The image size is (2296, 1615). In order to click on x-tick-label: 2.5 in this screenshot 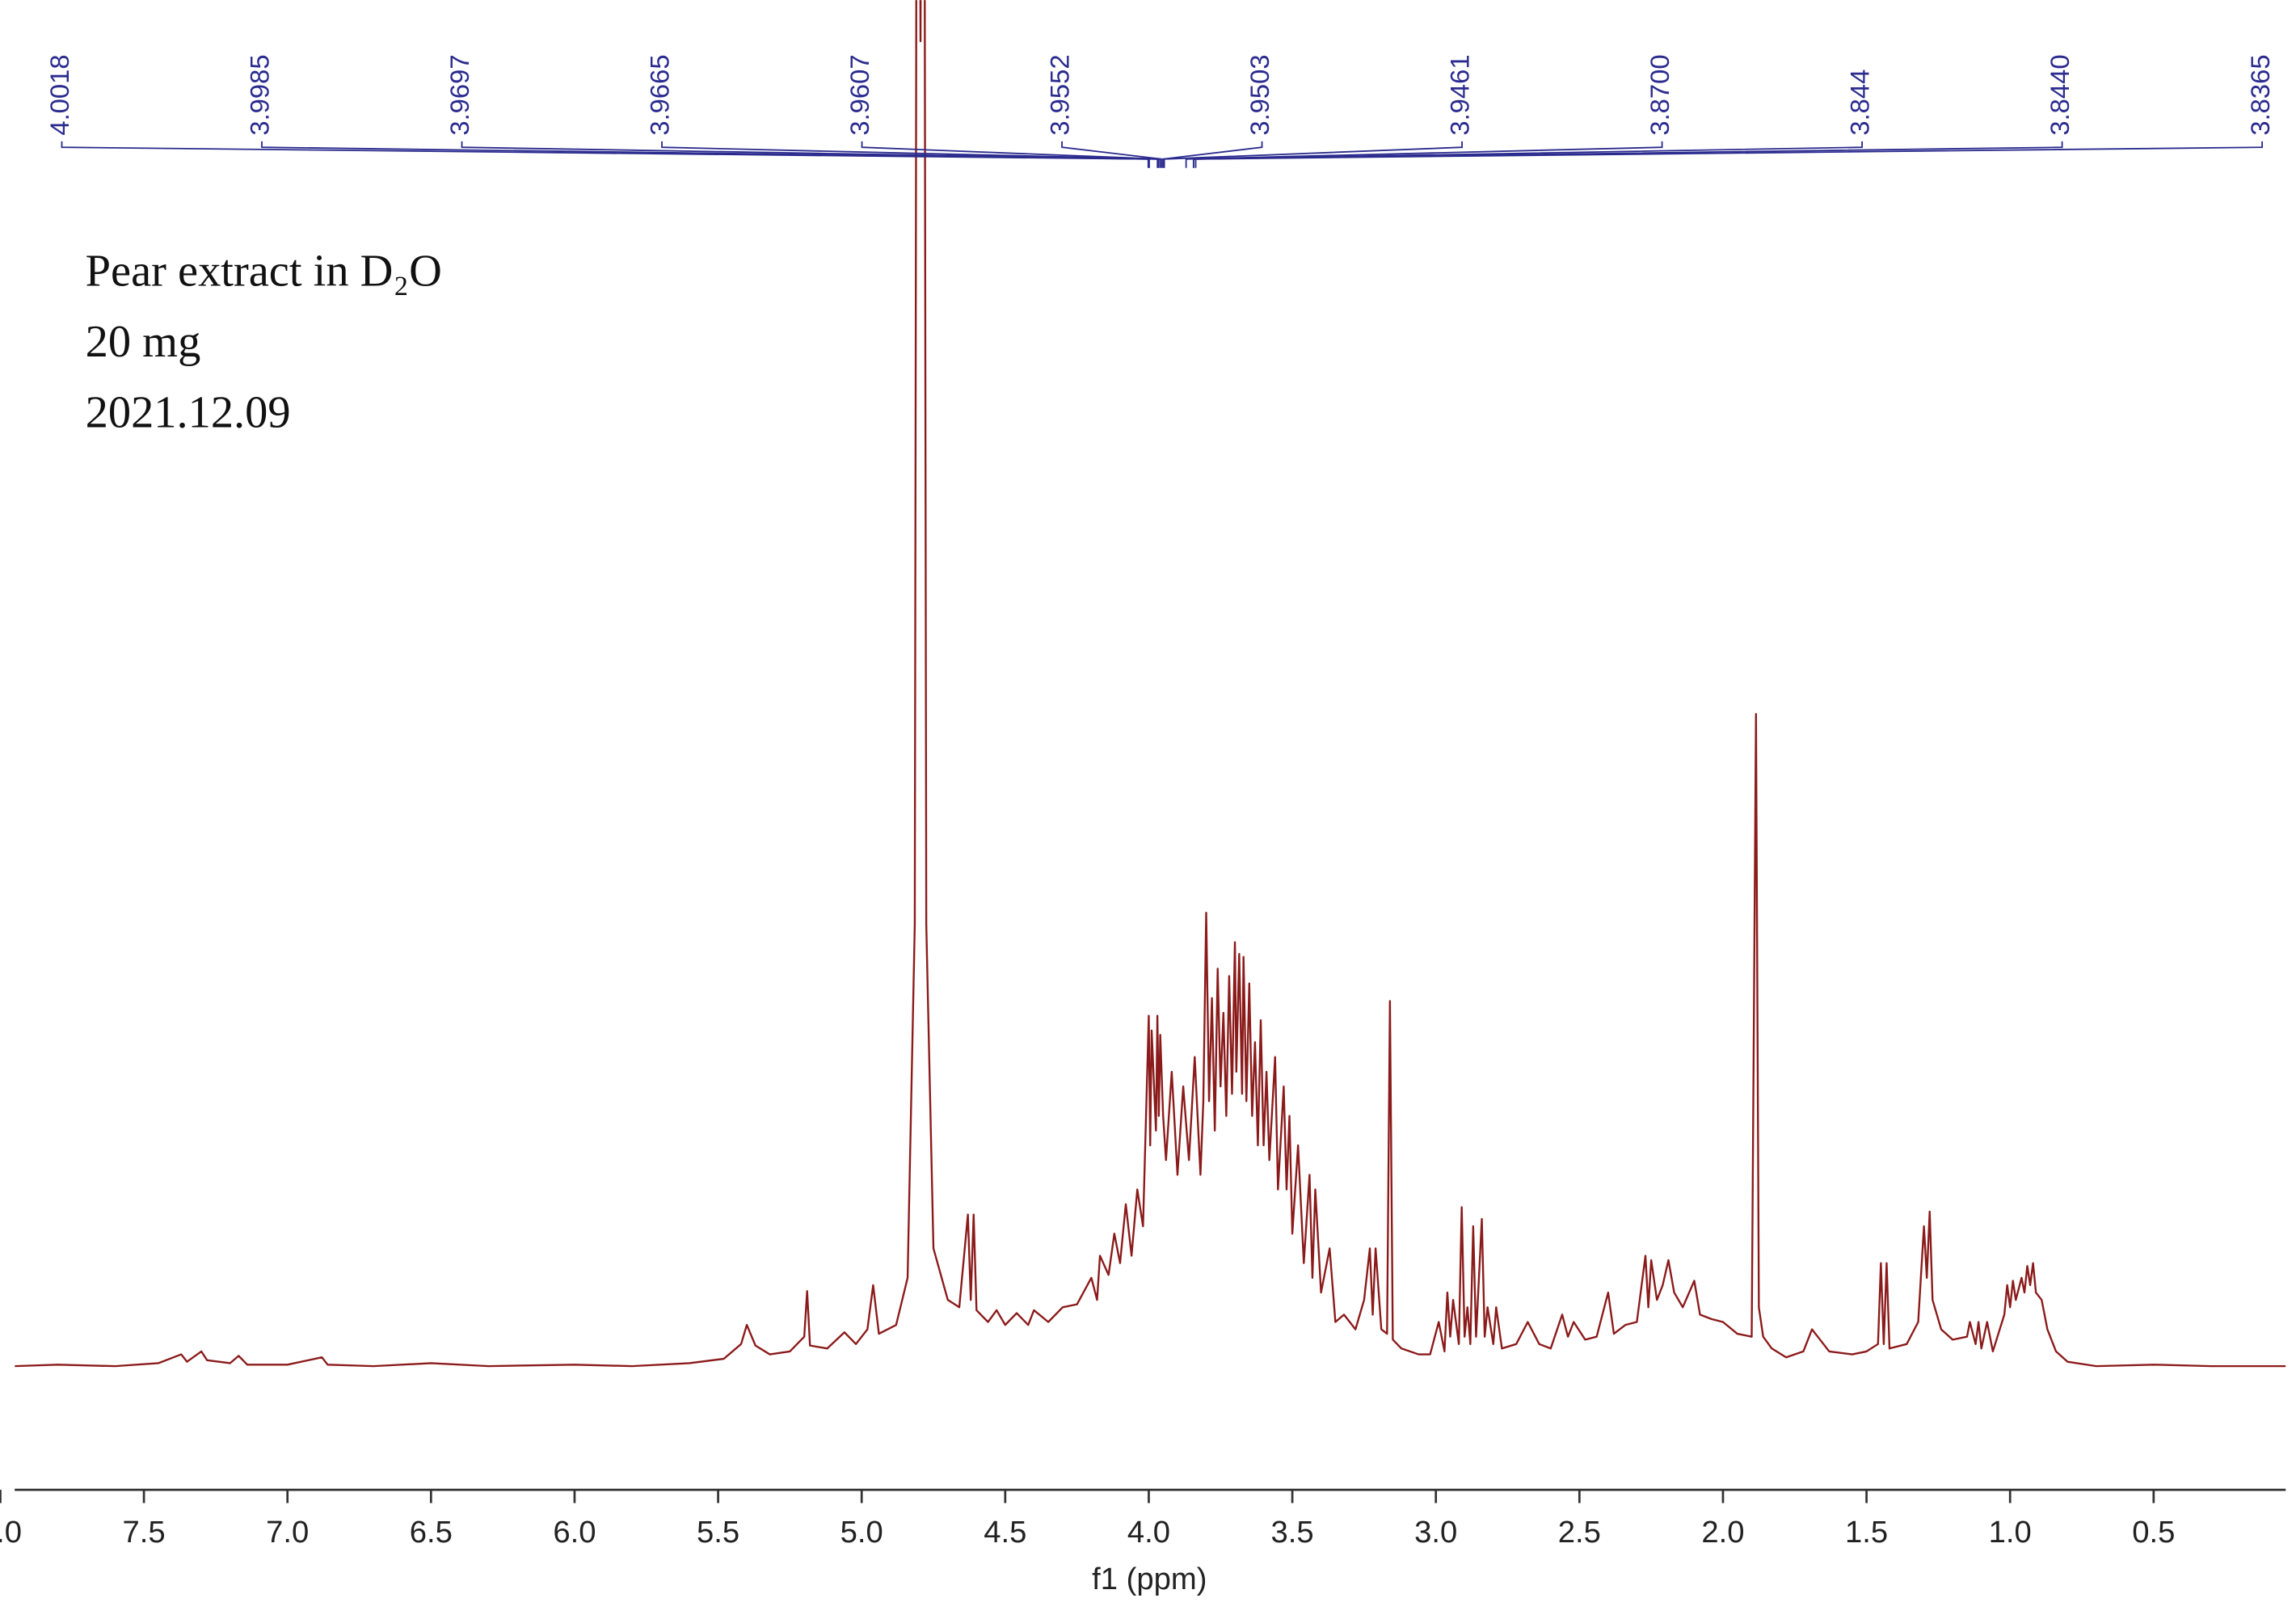, I will do `click(1579, 1532)`.